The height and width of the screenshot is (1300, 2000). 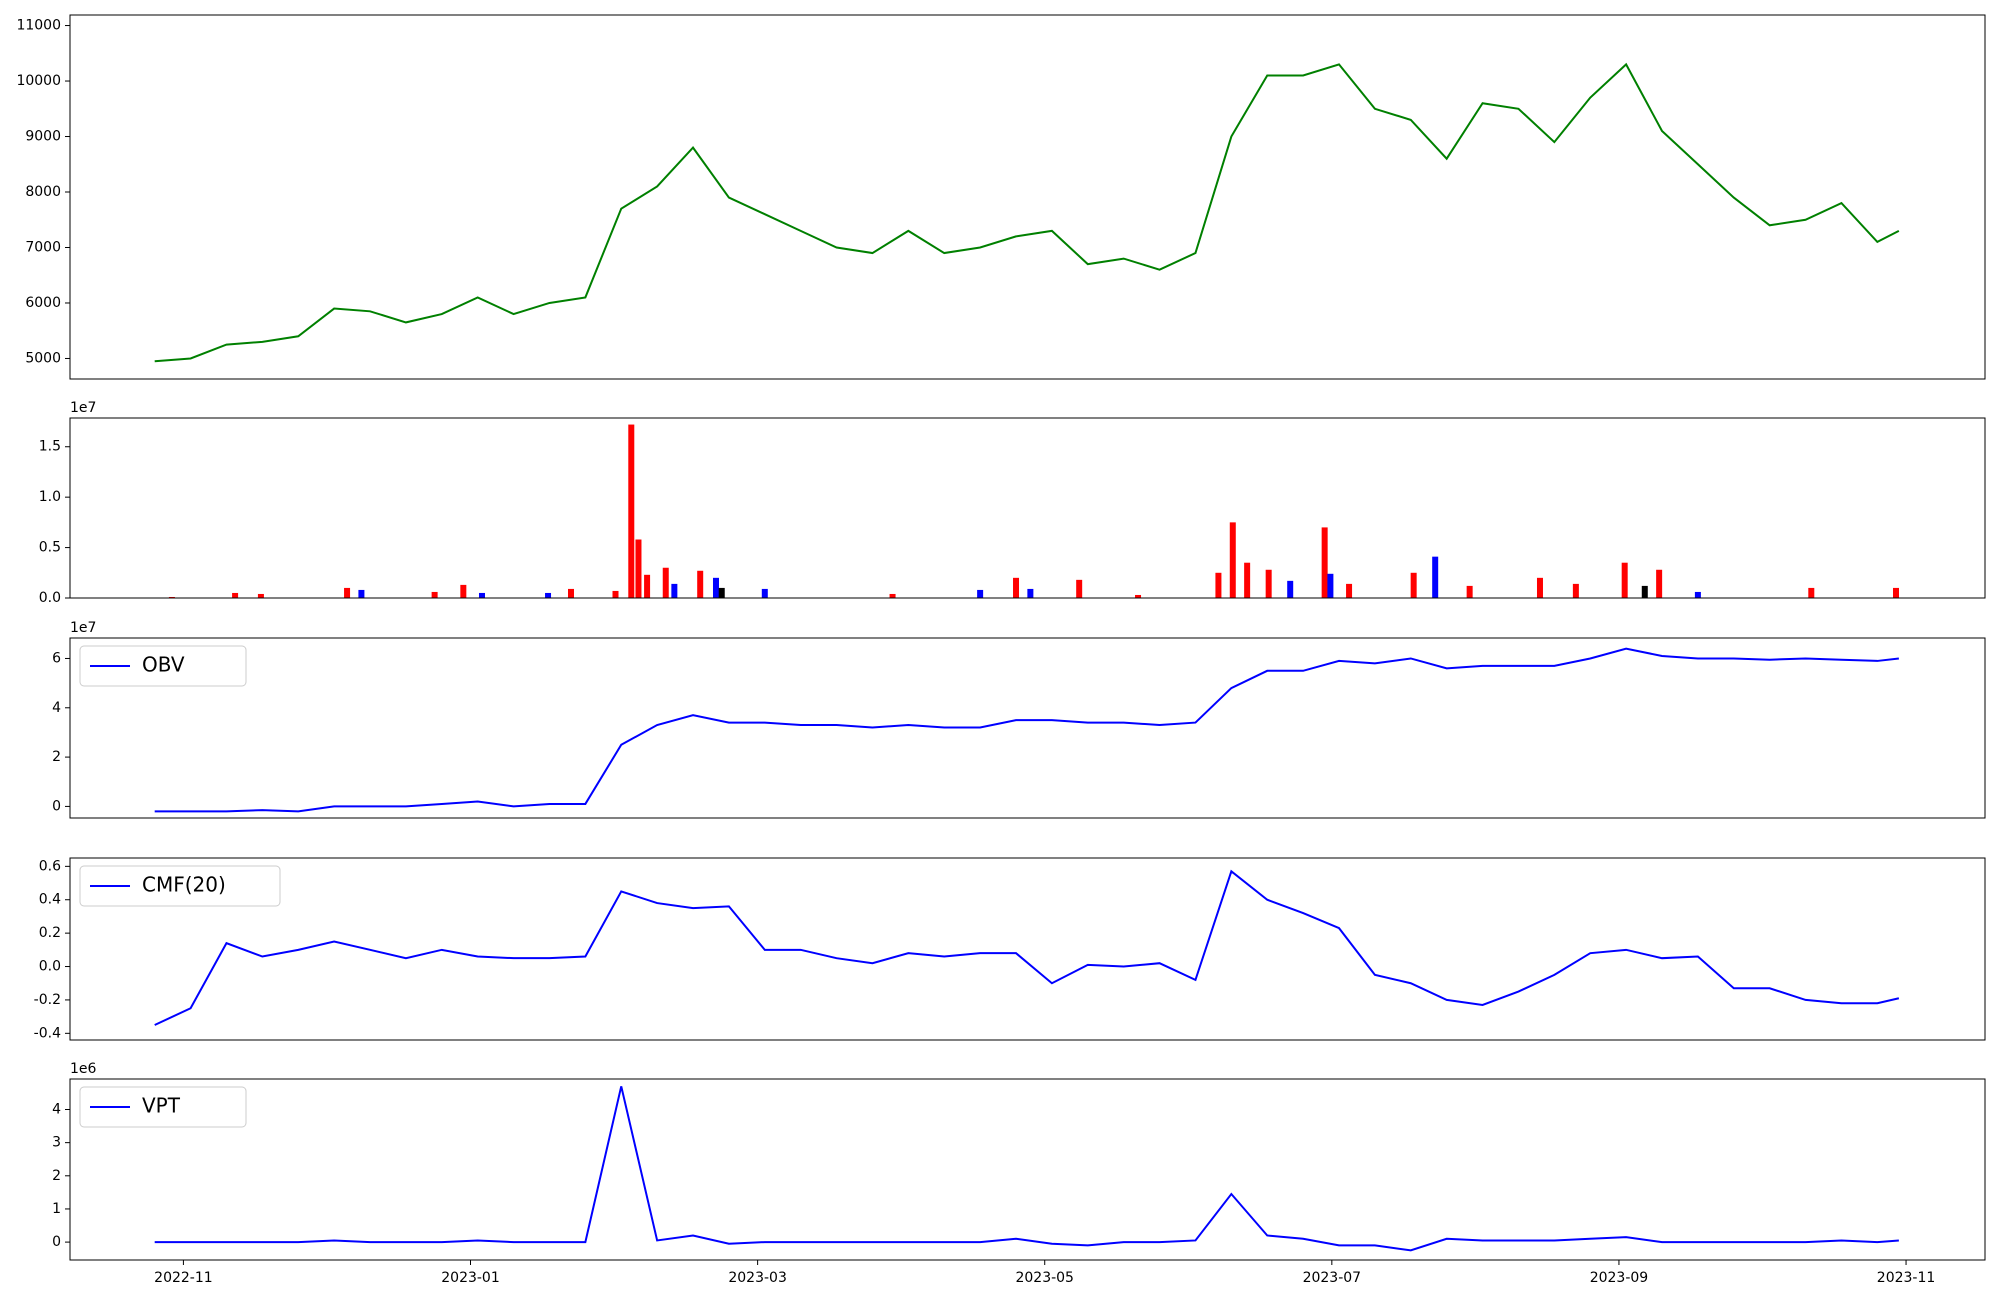 I want to click on y-tick-label: -0.2, so click(x=47, y=1000).